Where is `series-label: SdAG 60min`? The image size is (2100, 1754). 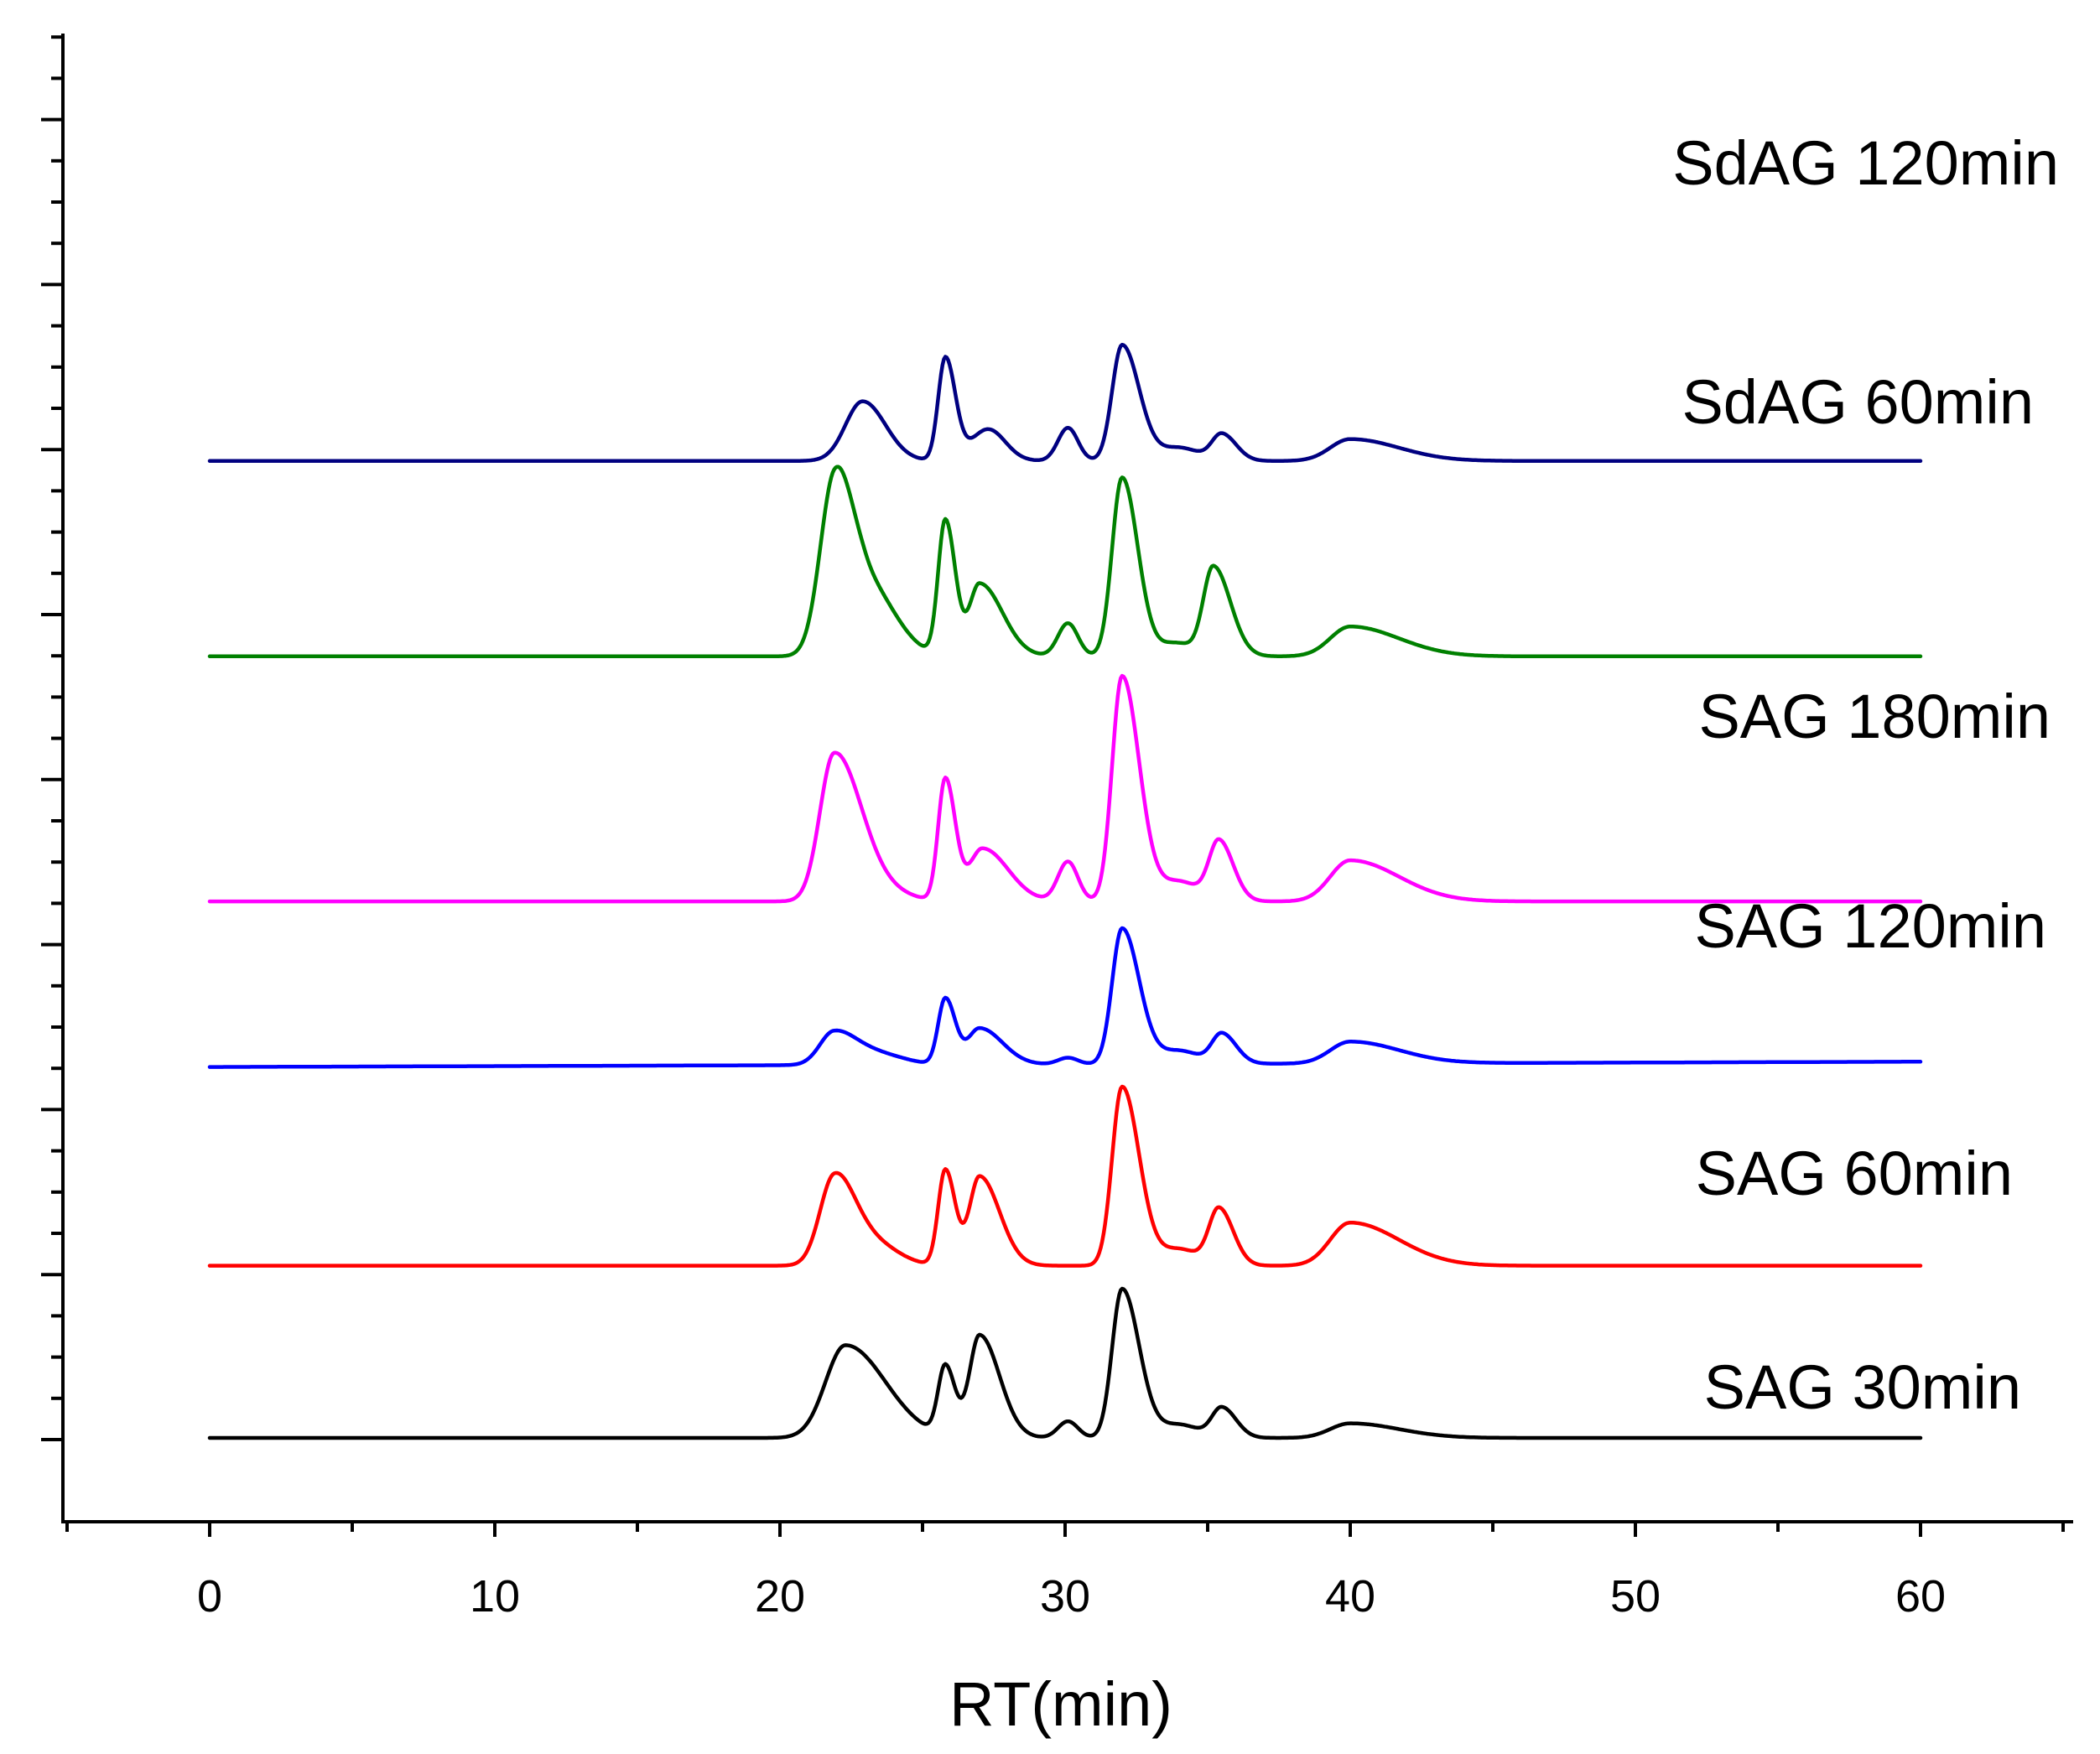
series-label: SdAG 60min is located at coordinates (1858, 402).